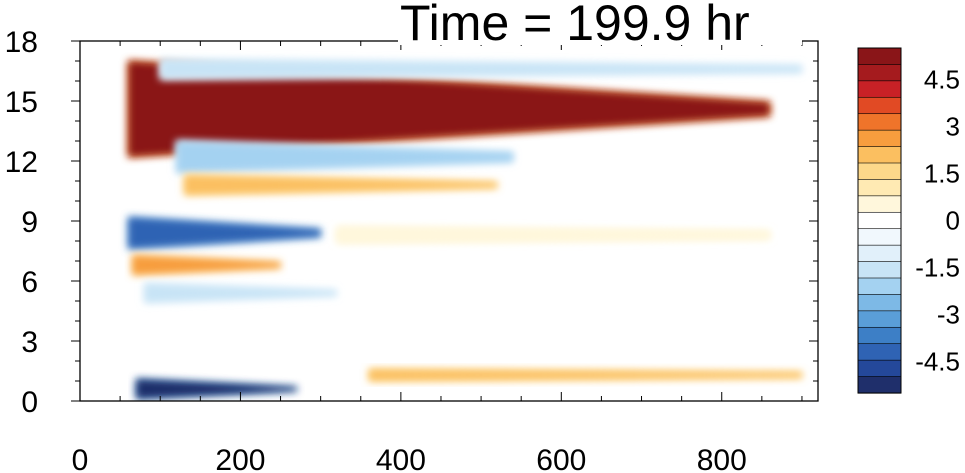 This screenshot has height=473, width=965. Describe the element at coordinates (937, 268) in the screenshot. I see `colorbar-label: -1.5` at that location.